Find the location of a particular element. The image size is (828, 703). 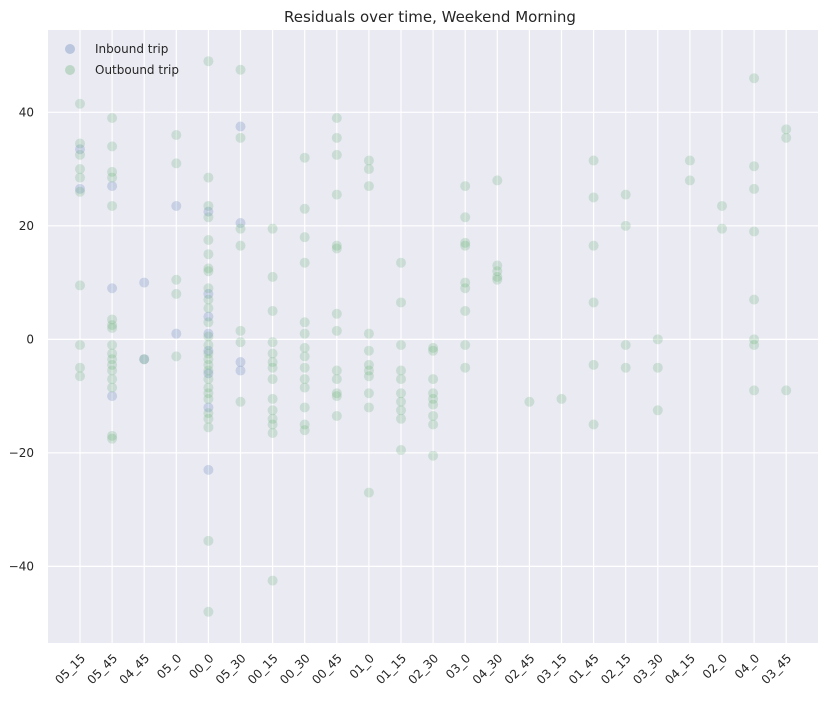

y-tick-label: 0 is located at coordinates (30, 339).